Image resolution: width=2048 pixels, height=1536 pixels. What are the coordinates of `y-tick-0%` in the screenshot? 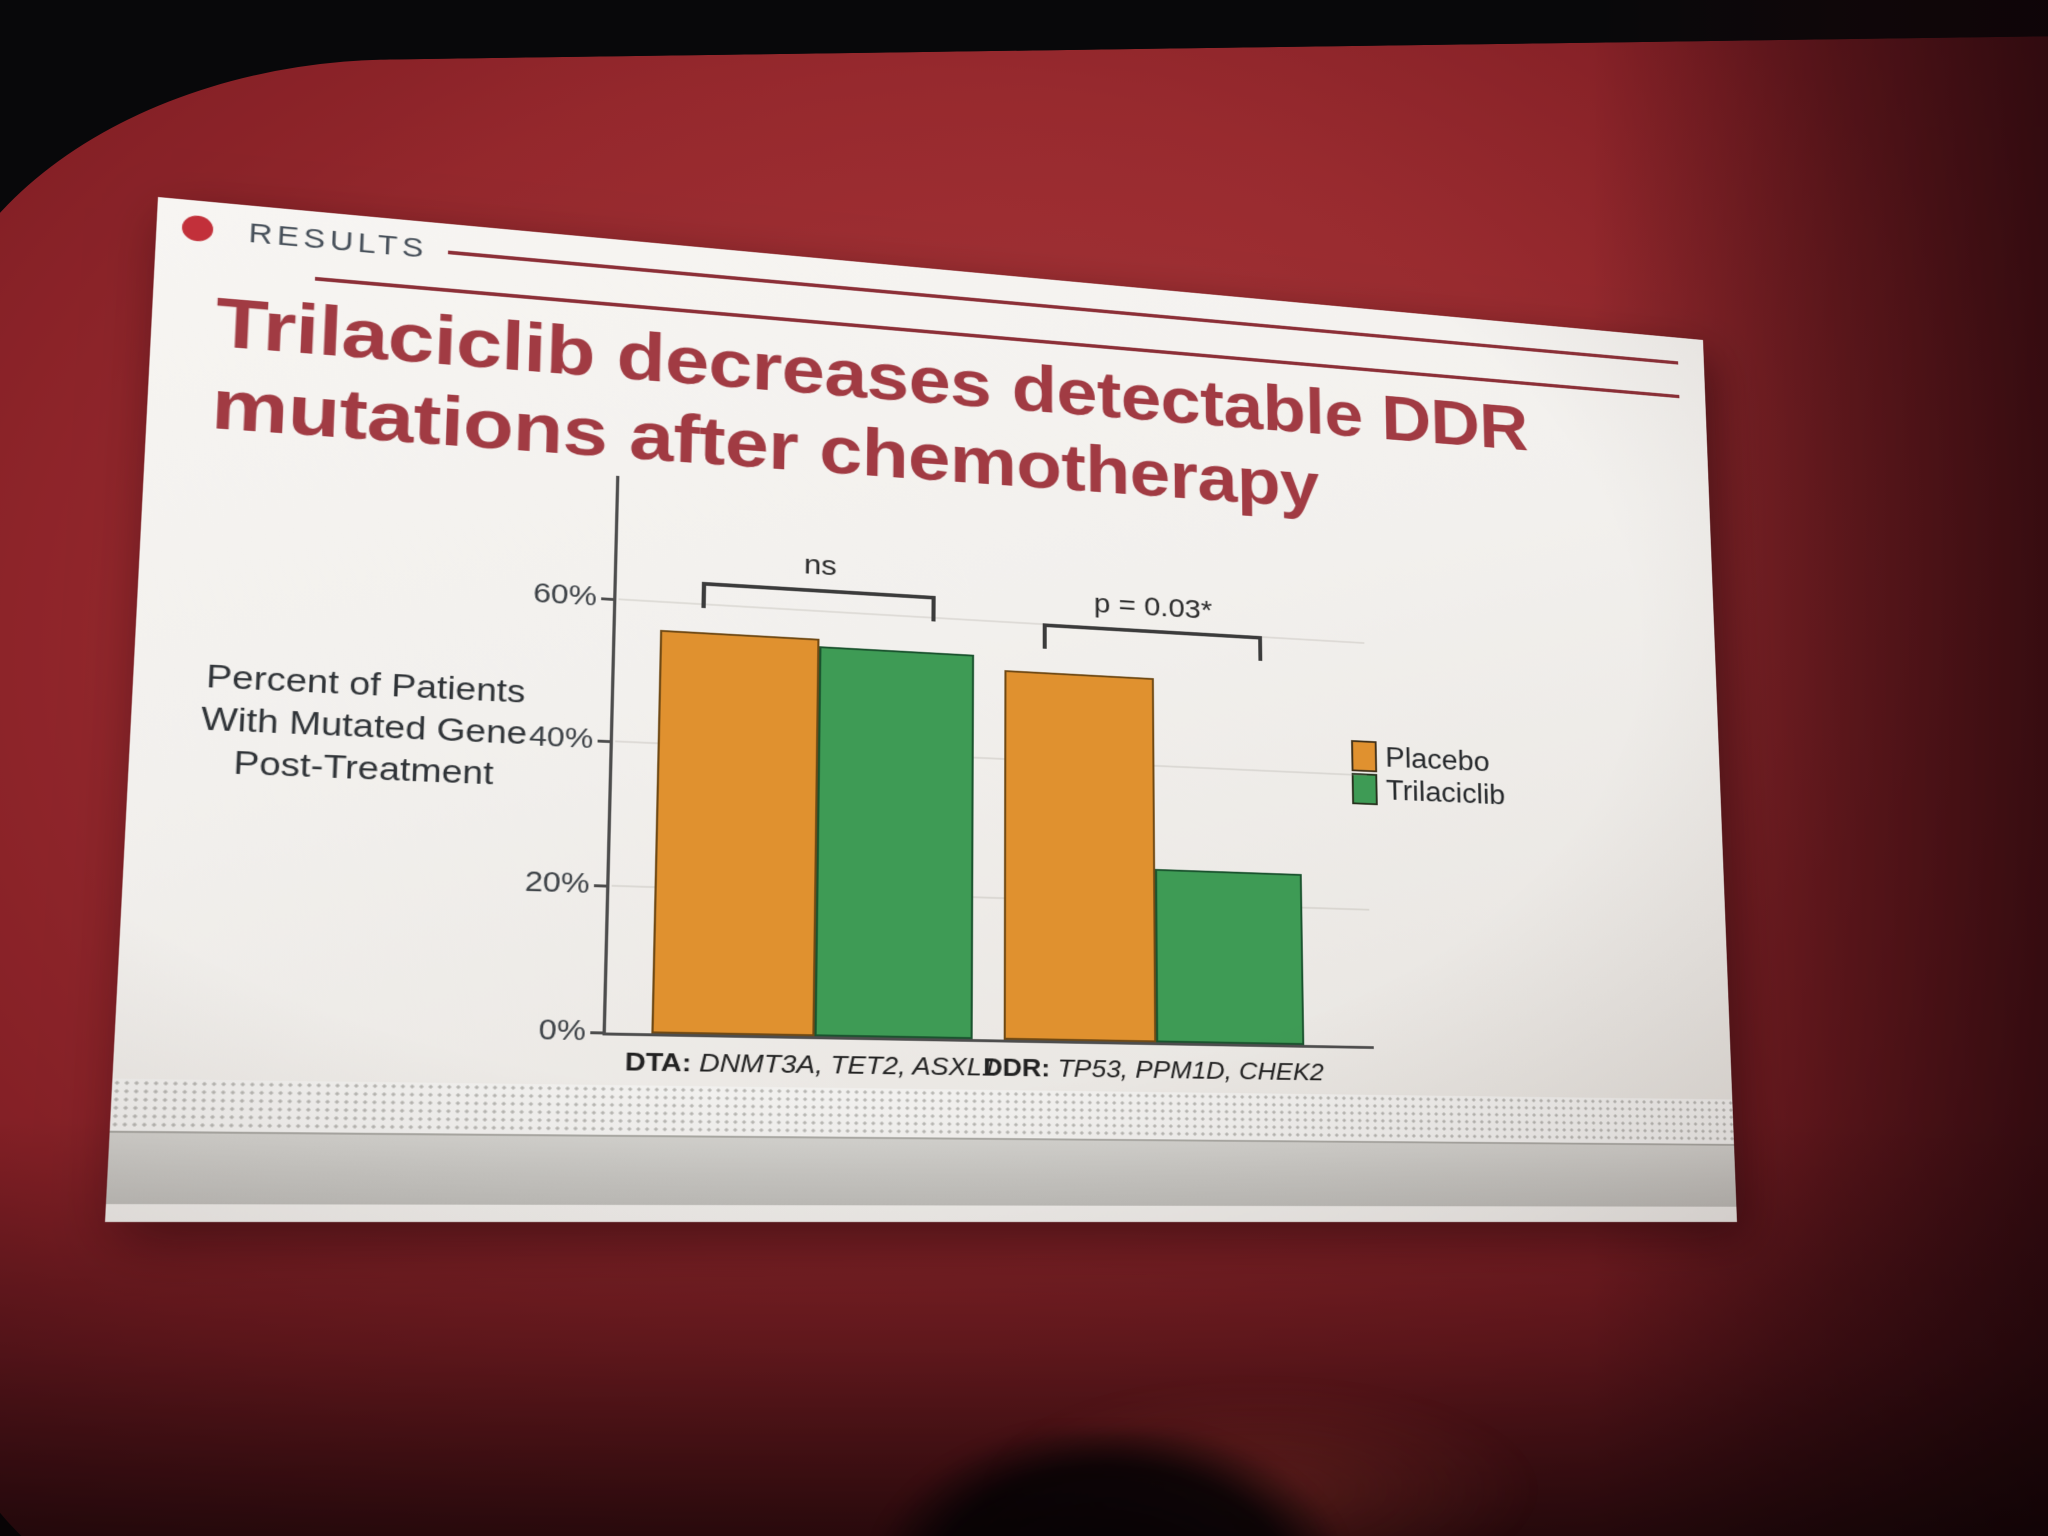 It's located at (597, 1033).